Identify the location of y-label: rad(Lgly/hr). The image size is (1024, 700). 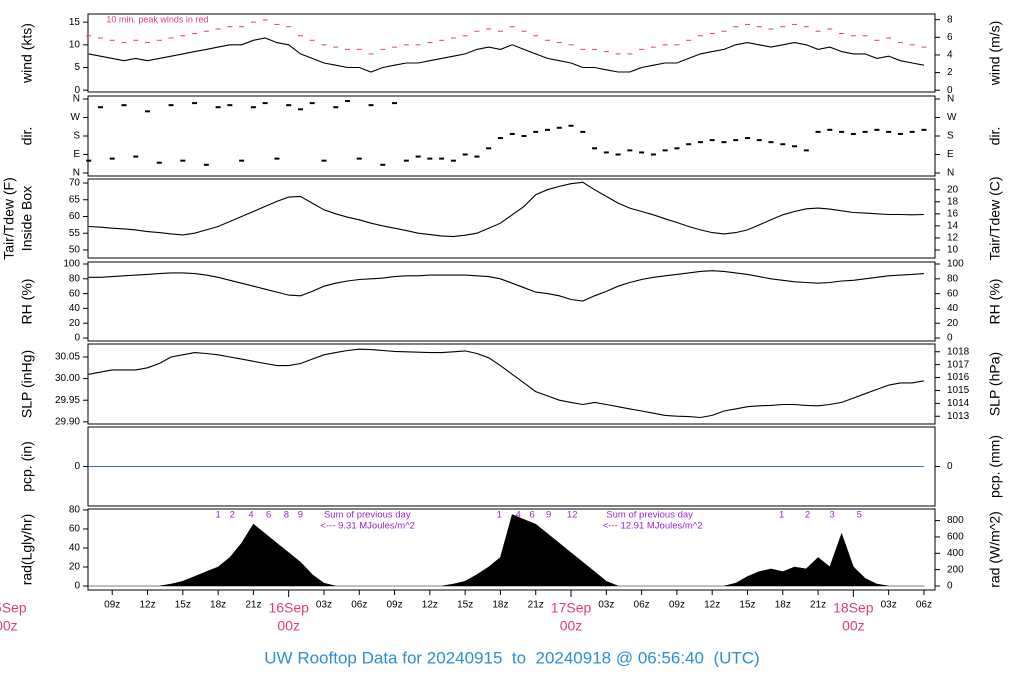
(27, 550).